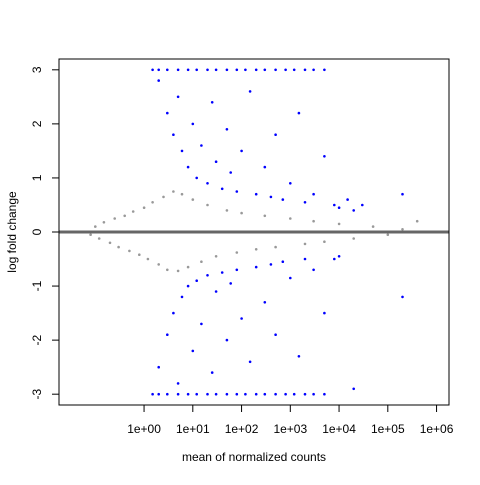 This screenshot has width=480, height=485. Describe the element at coordinates (290, 420) in the screenshot. I see `x-axis: 1e+00 1e+01 1e+02 1e+03 1e+04 1e+05 1e+06` at that location.